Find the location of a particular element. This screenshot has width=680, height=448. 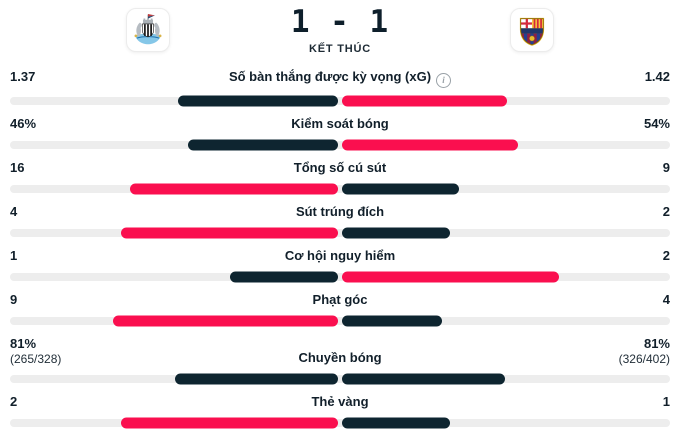

score-block: 1 - 1 KẾT THÚC is located at coordinates (340, 30).